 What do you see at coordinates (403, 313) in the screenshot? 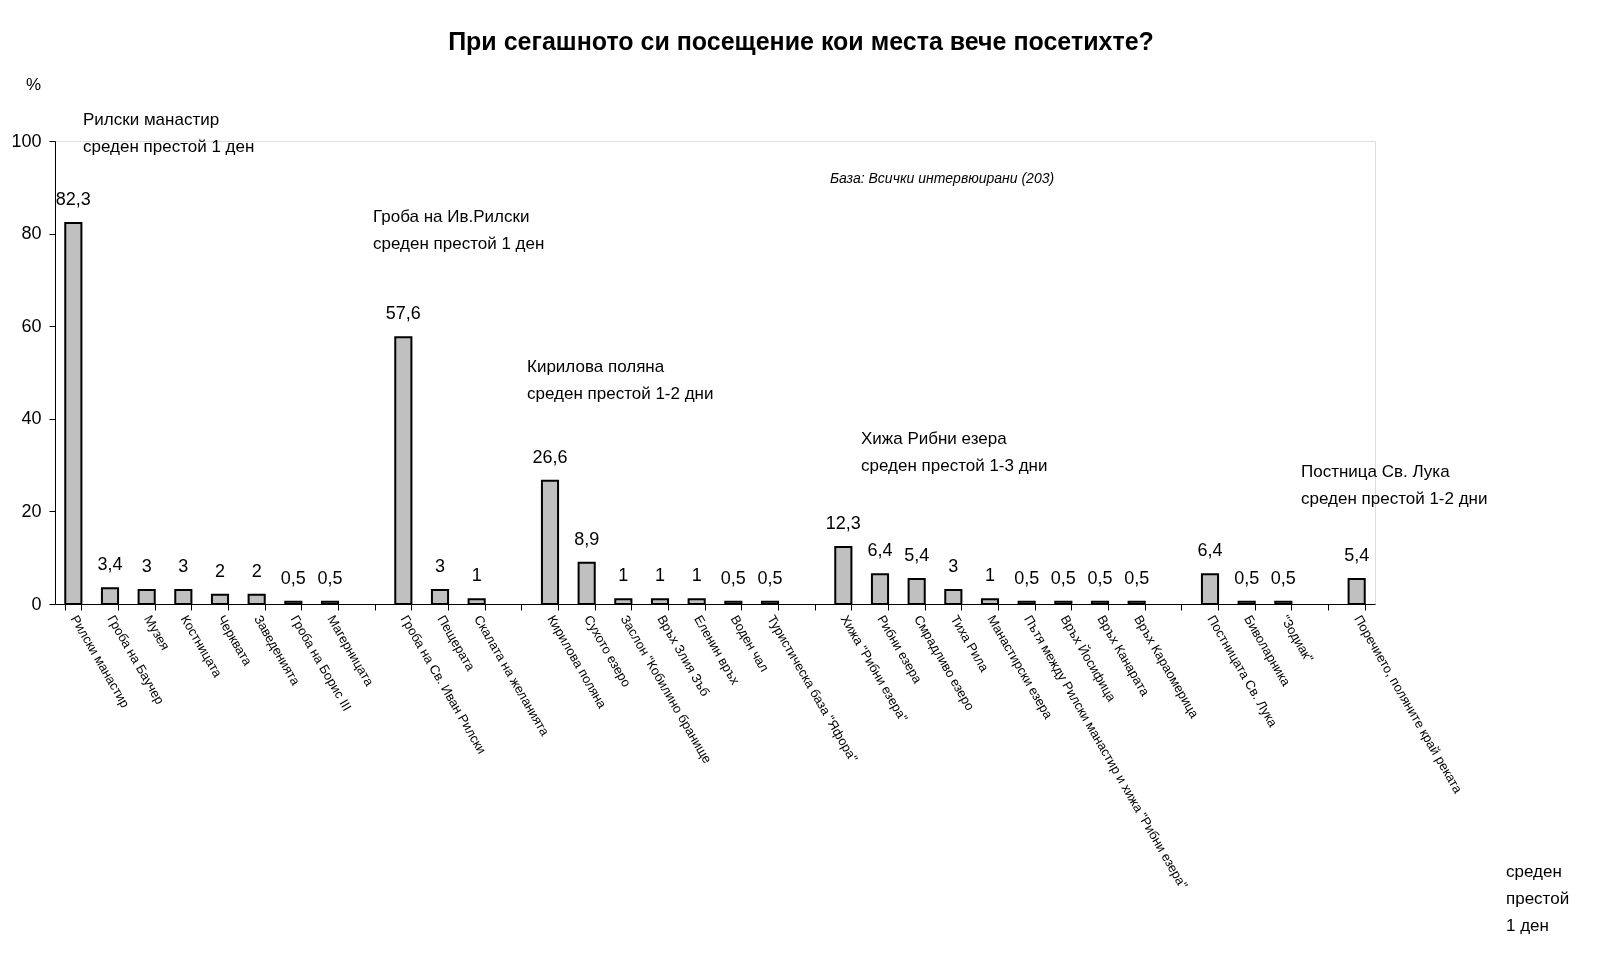
I see `data-label: 57,6` at bounding box center [403, 313].